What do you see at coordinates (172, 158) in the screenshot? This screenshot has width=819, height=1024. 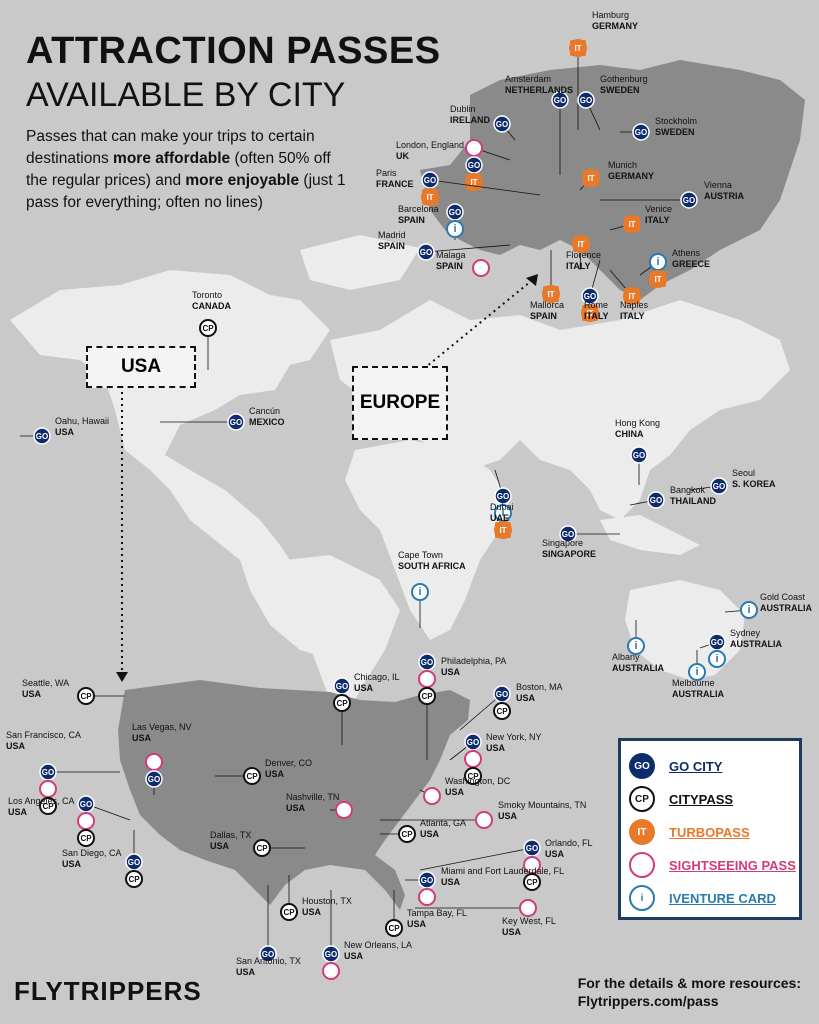 I see `intro-bold-1: more affordable` at bounding box center [172, 158].